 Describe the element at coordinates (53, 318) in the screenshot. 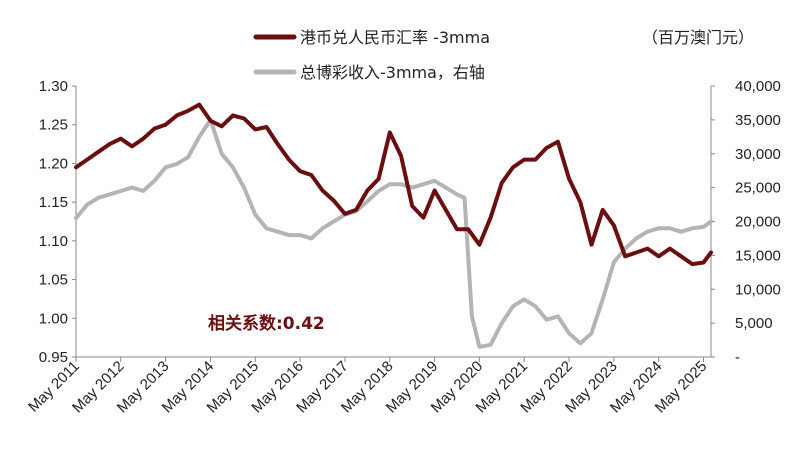

I see `left-tick-label: 1.00` at that location.